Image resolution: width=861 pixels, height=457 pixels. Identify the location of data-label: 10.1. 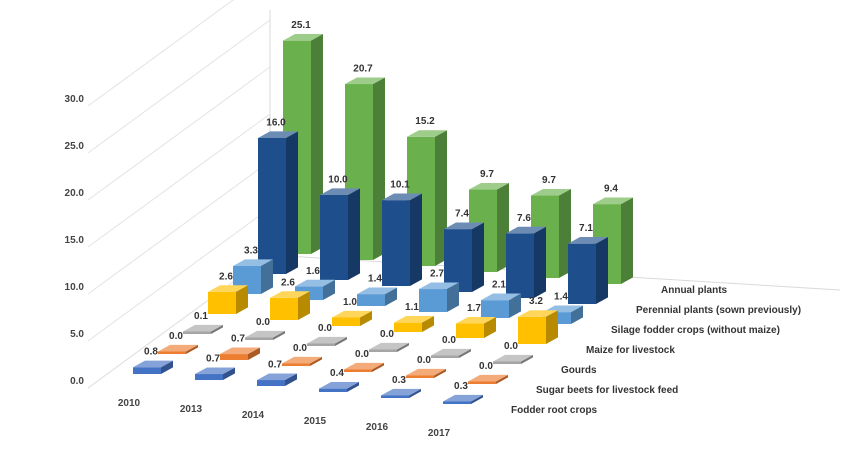
(400, 185).